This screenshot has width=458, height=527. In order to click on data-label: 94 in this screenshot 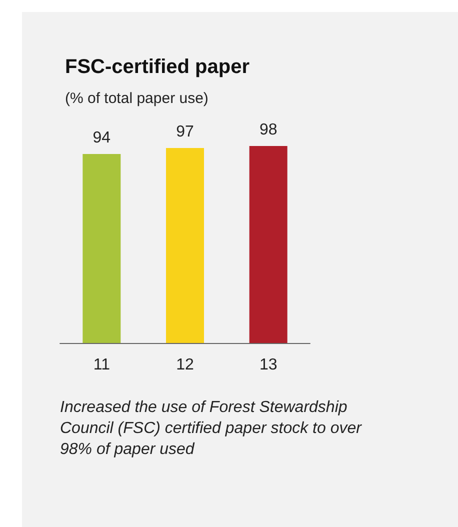, I will do `click(101, 138)`.